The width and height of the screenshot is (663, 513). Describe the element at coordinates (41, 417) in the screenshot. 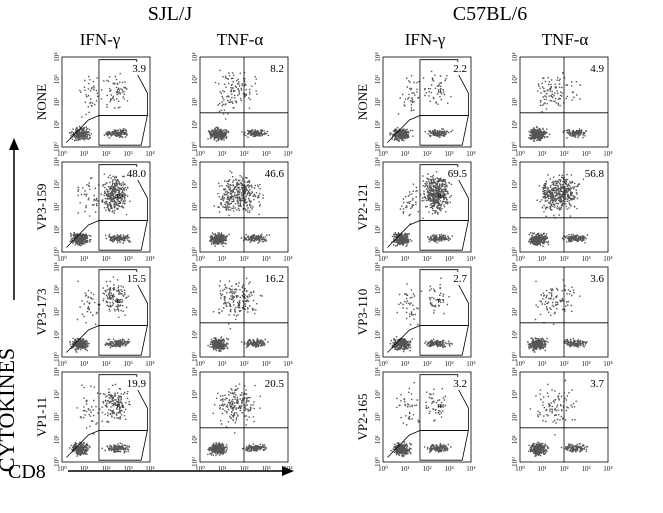

I see `row-label: VP1-11` at that location.